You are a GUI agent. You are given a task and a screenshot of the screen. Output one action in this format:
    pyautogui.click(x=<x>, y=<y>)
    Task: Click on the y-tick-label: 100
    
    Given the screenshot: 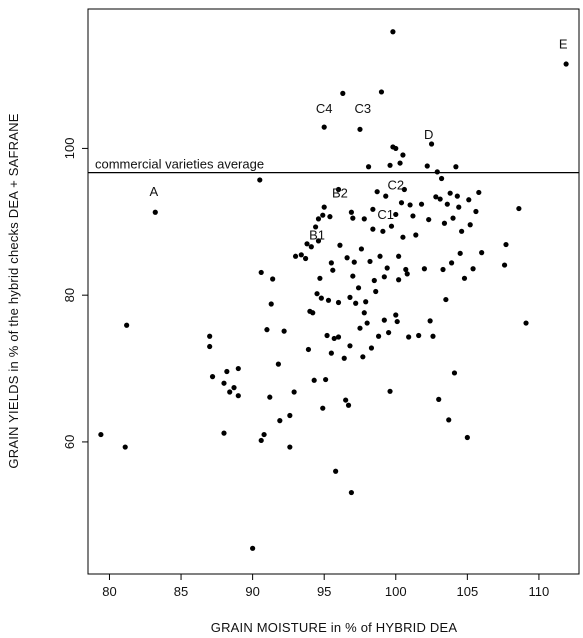 What is the action you would take?
    pyautogui.click(x=69, y=149)
    